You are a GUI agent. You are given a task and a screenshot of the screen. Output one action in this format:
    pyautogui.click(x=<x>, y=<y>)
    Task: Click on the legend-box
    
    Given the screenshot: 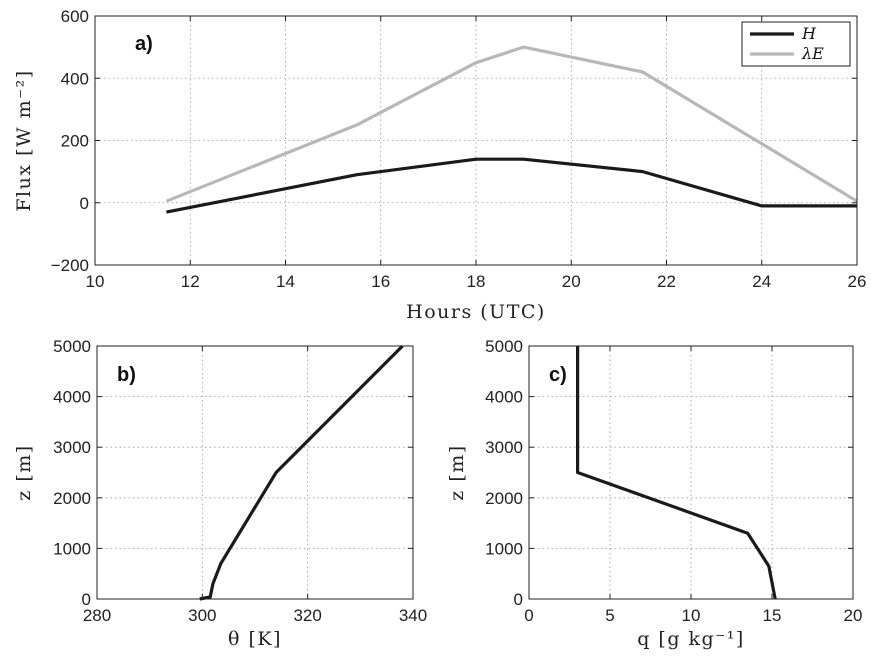 What is the action you would take?
    pyautogui.click(x=796, y=44)
    